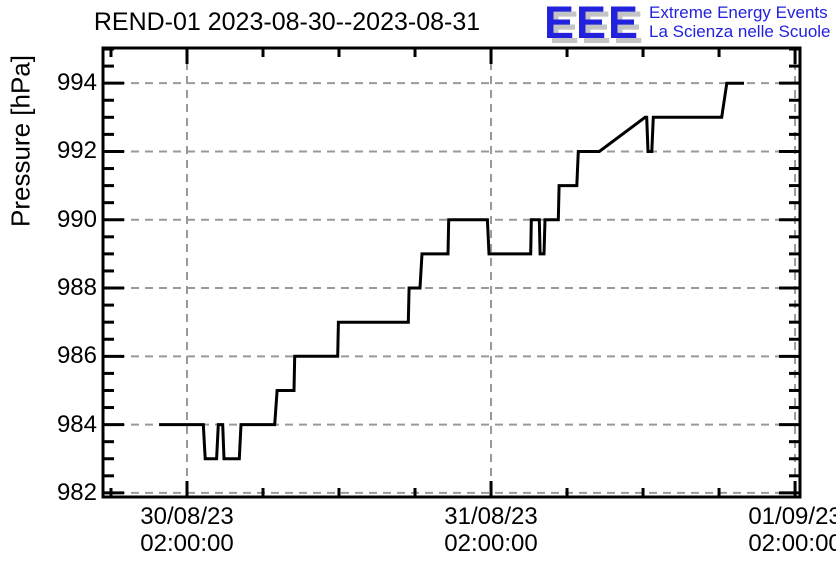 The height and width of the screenshot is (572, 836). What do you see at coordinates (187, 516) in the screenshot?
I see `x-tick-label-line: 30/08/23` at bounding box center [187, 516].